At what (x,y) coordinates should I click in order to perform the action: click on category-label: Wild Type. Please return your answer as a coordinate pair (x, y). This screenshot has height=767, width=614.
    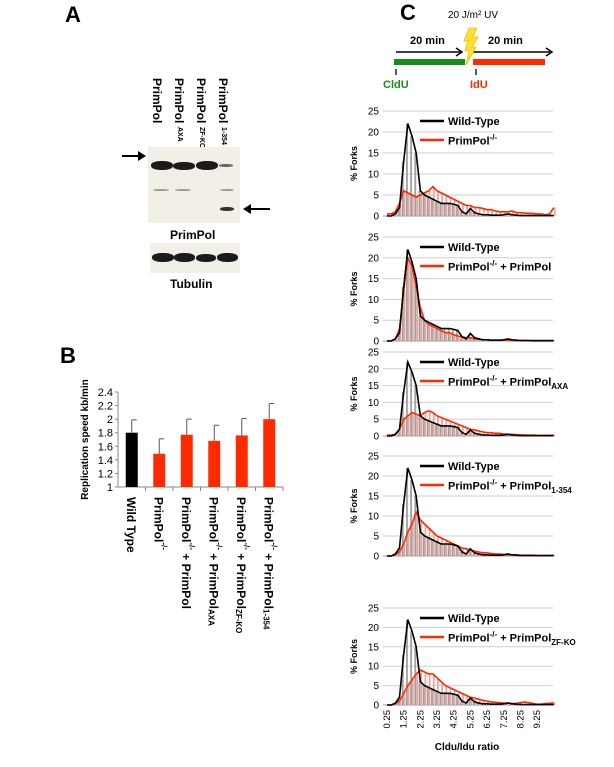
    Looking at the image, I should click on (131, 525).